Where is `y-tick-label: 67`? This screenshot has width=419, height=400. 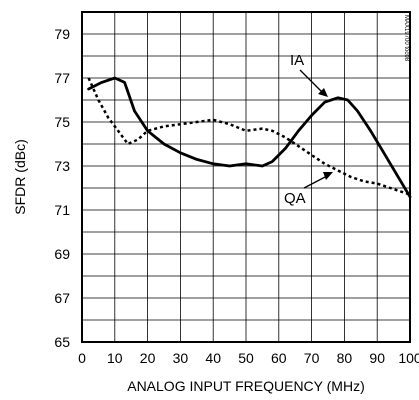 y-tick-label: 67 is located at coordinates (62, 298).